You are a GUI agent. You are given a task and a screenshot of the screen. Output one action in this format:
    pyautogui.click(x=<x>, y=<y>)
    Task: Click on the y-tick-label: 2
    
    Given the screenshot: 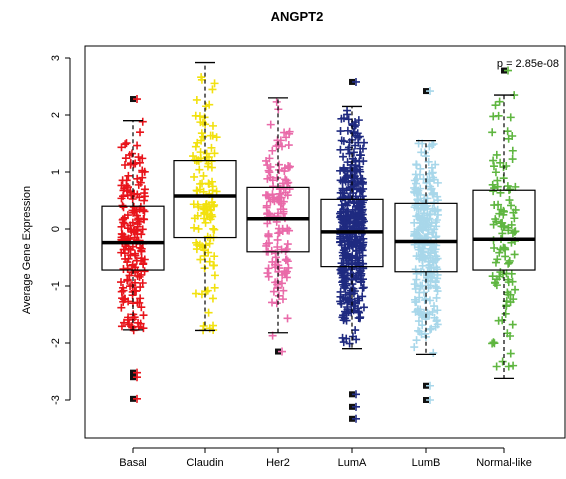 What is the action you would take?
    pyautogui.click(x=56, y=115)
    